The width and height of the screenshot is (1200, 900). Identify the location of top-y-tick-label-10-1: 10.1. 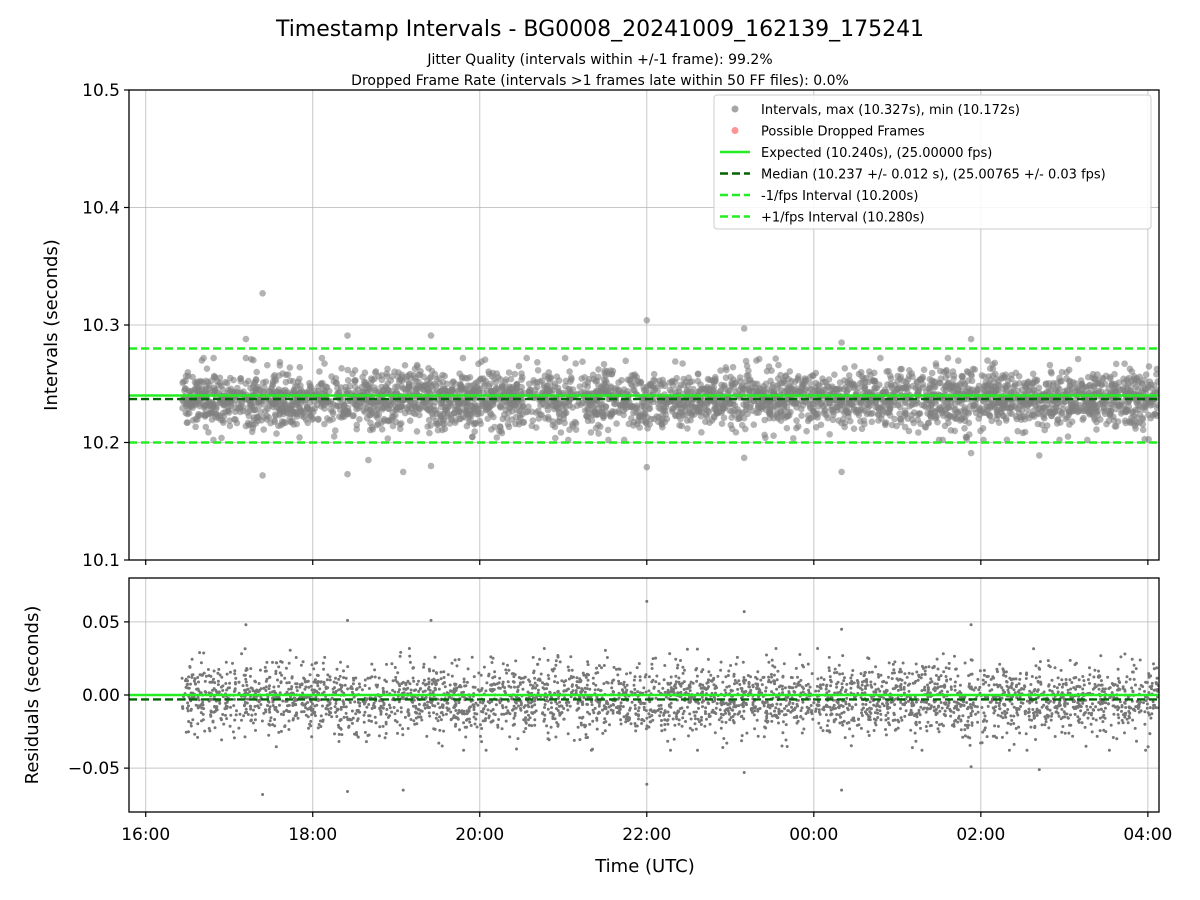
(101, 561).